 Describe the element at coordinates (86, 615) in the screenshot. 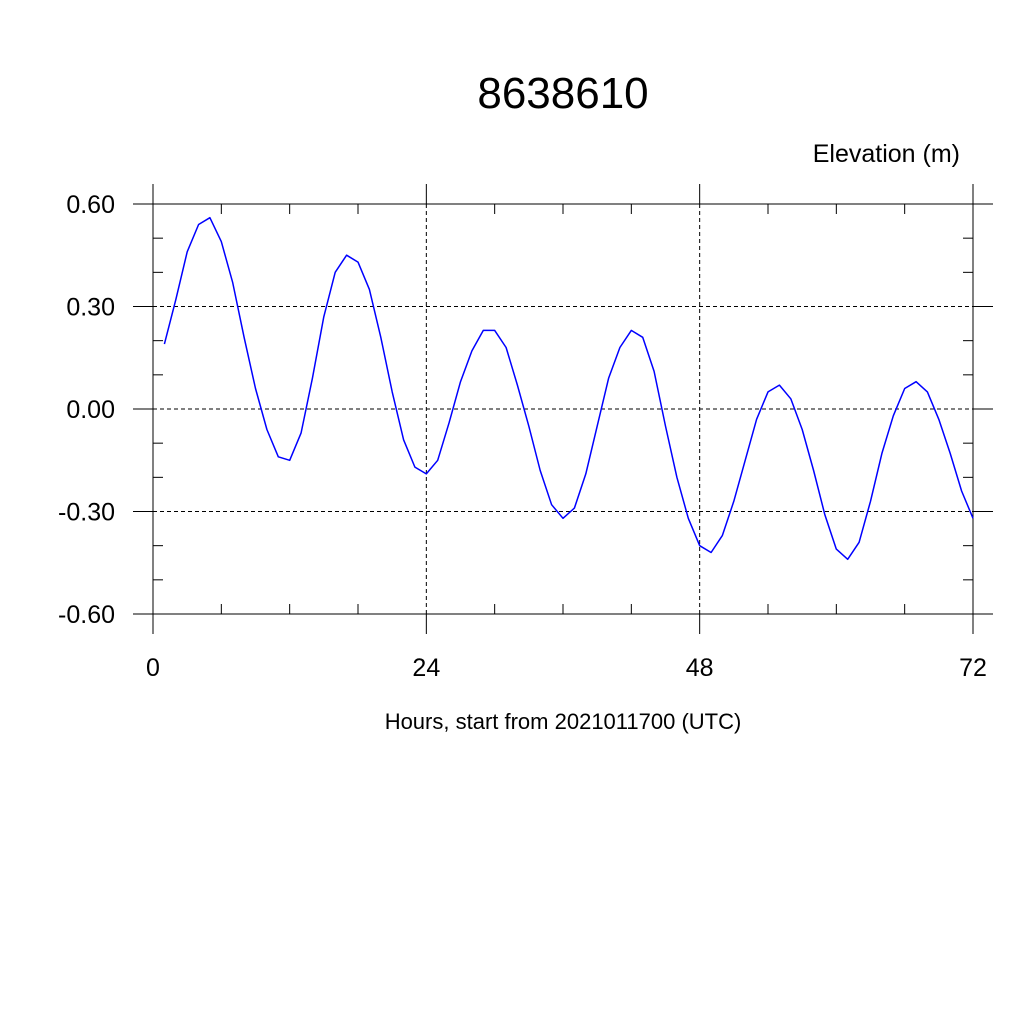

I see `y-tick-label: -0.60` at that location.